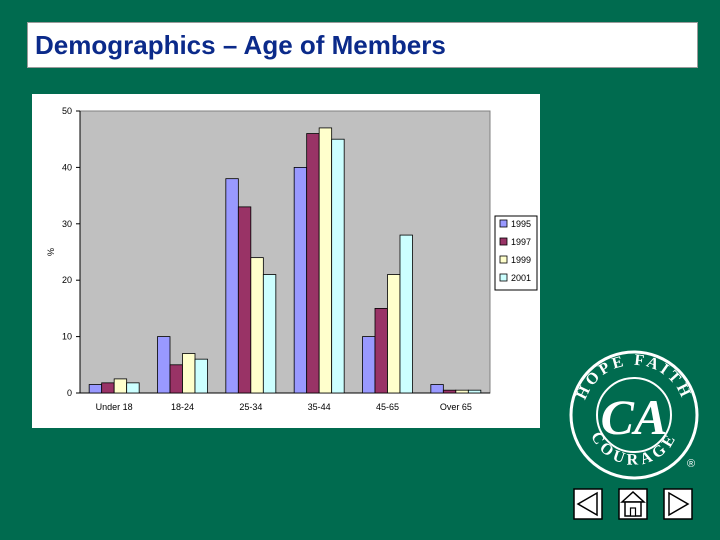  Describe the element at coordinates (51, 252) in the screenshot. I see `y-axis-label: %` at that location.